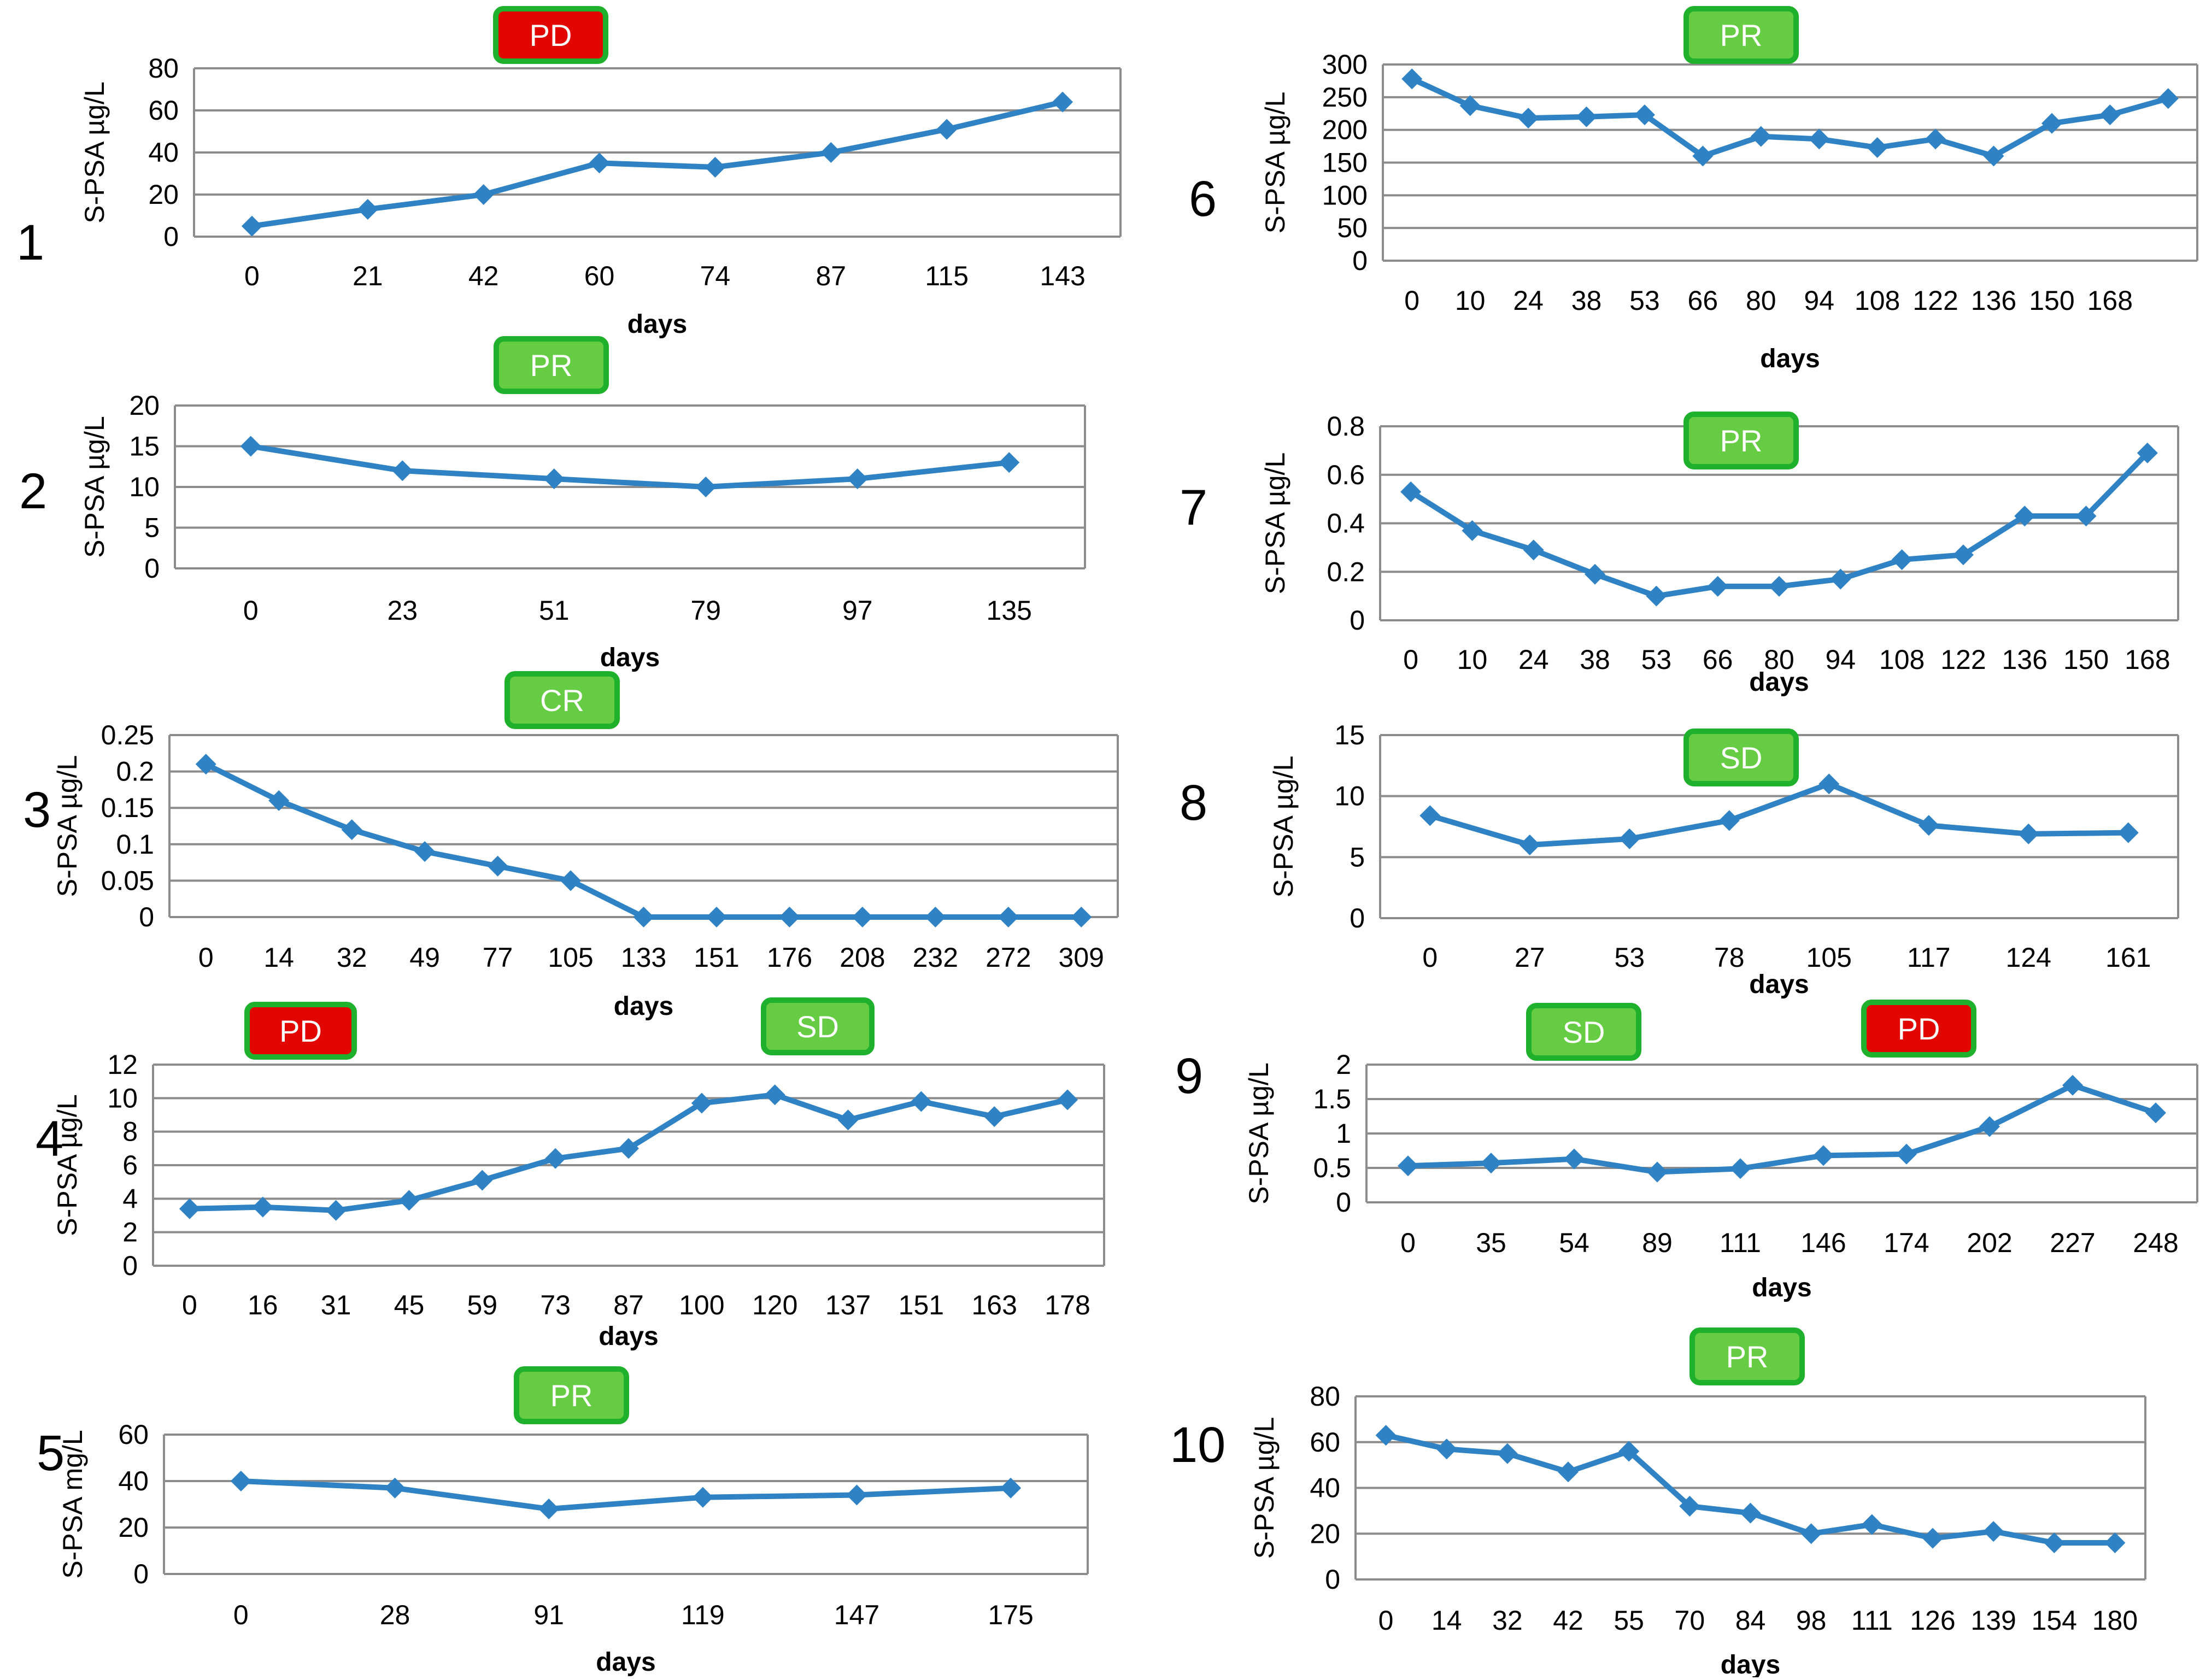  Describe the element at coordinates (1990, 1242) in the screenshot. I see `x-tick-label: 202` at that location.